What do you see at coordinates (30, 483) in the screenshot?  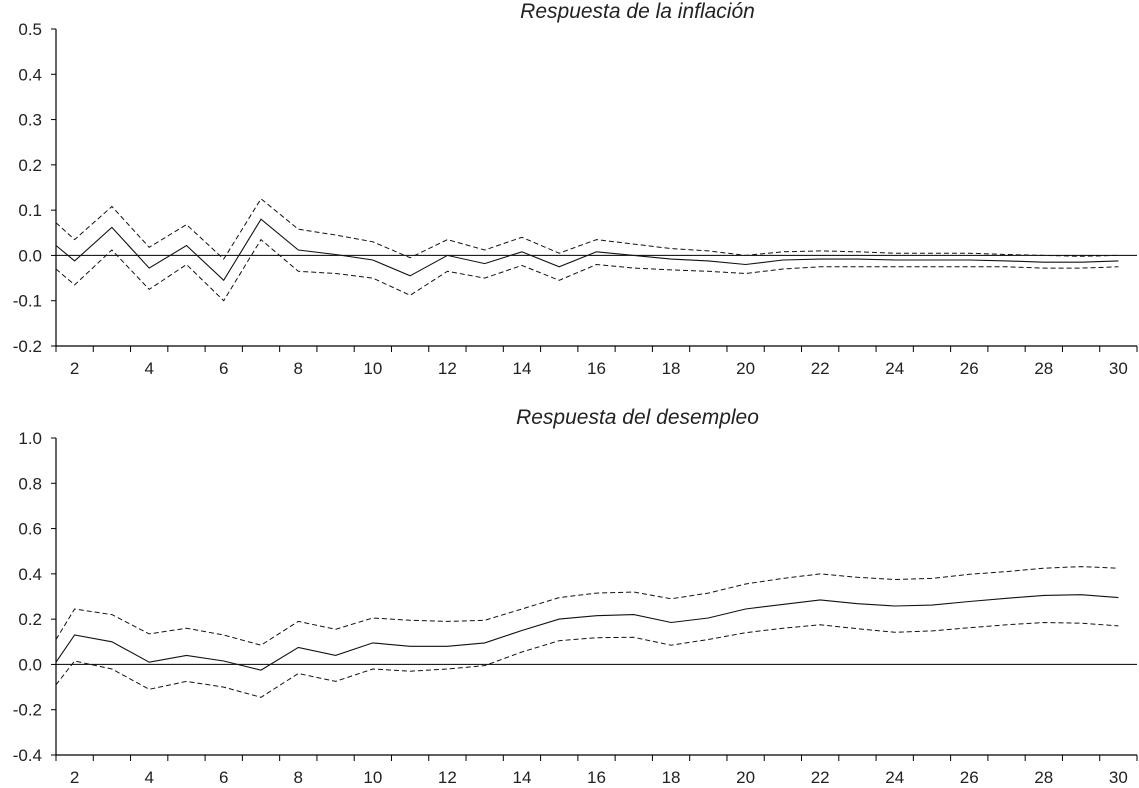 I see `y-tick-label: 0.8` at bounding box center [30, 483].